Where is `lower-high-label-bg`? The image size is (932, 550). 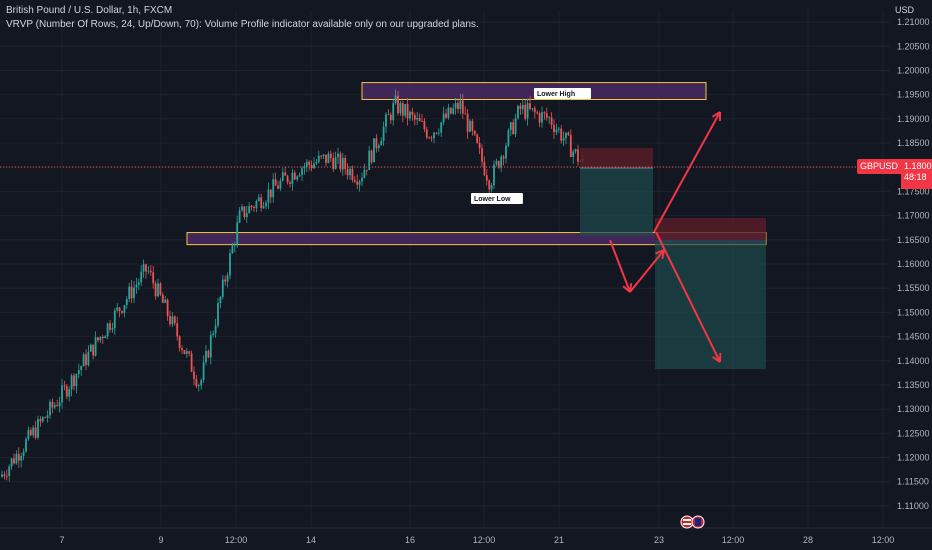
lower-high-label-bg is located at coordinates (562, 93).